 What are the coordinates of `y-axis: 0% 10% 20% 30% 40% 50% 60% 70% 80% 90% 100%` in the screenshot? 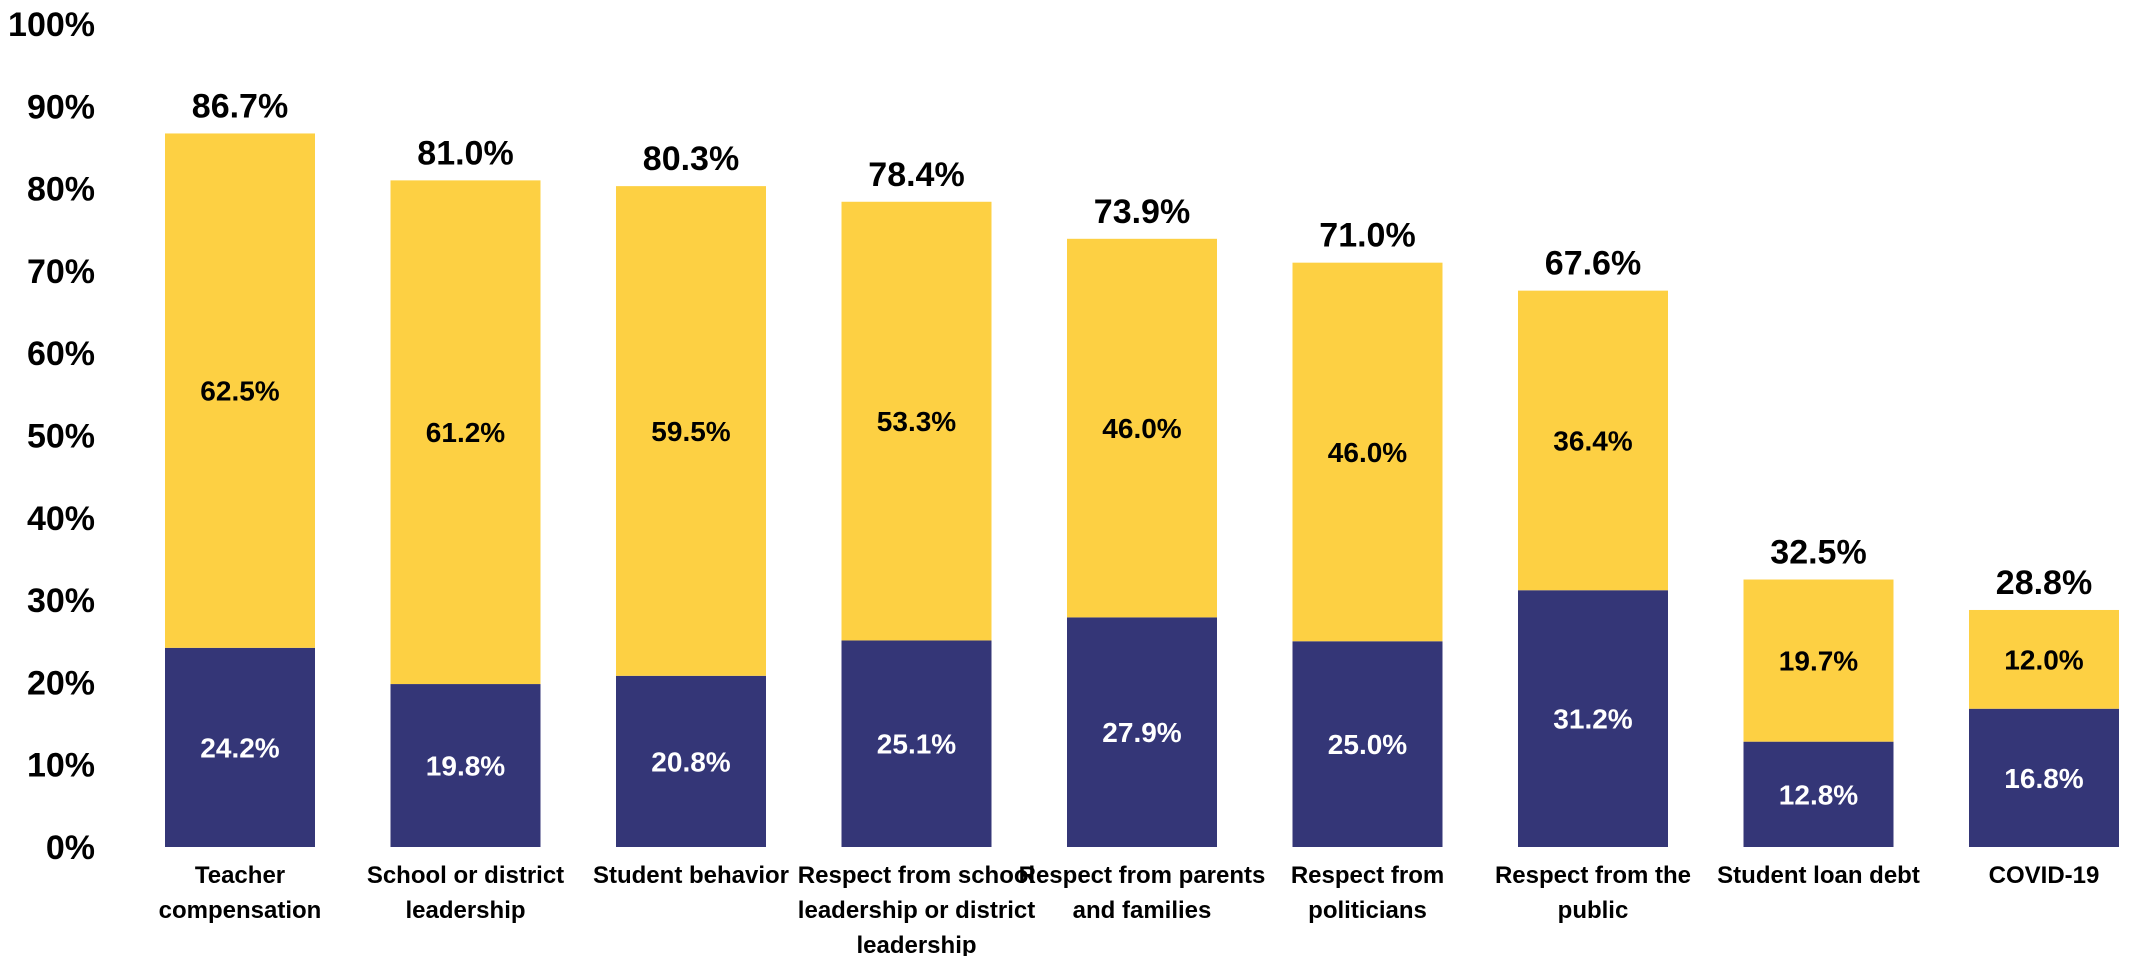 It's located at (51, 436).